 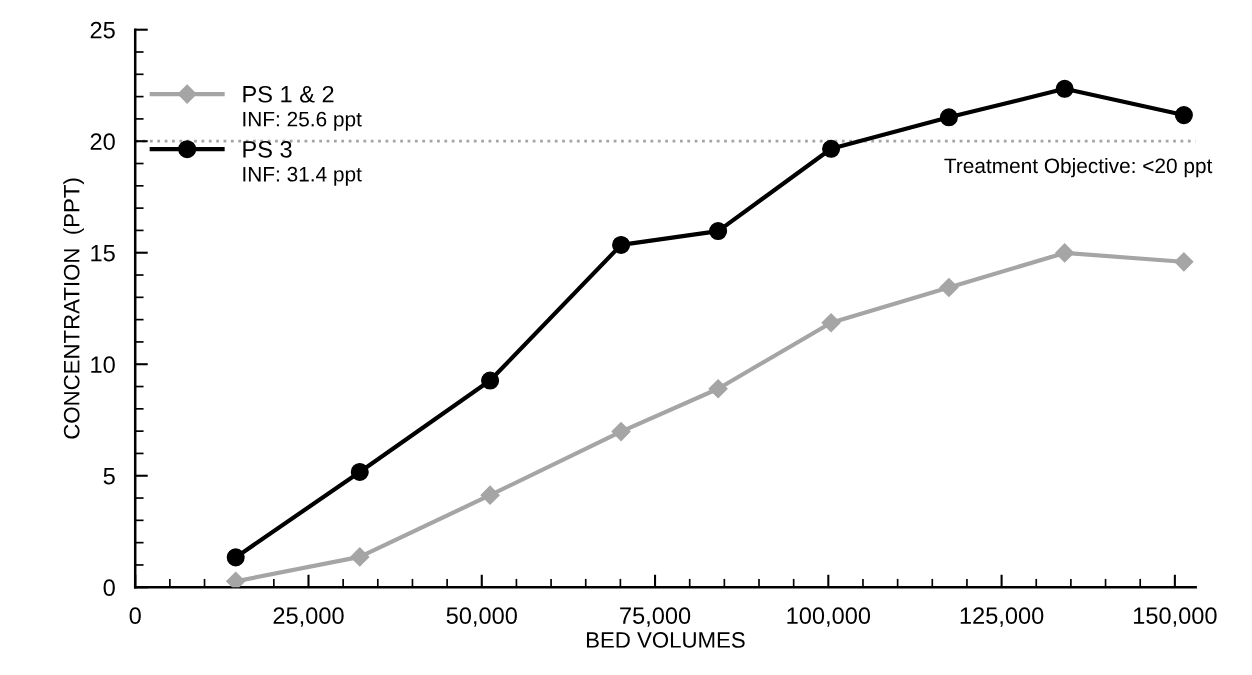 What do you see at coordinates (135, 616) in the screenshot?
I see `x-tick-label: 0` at bounding box center [135, 616].